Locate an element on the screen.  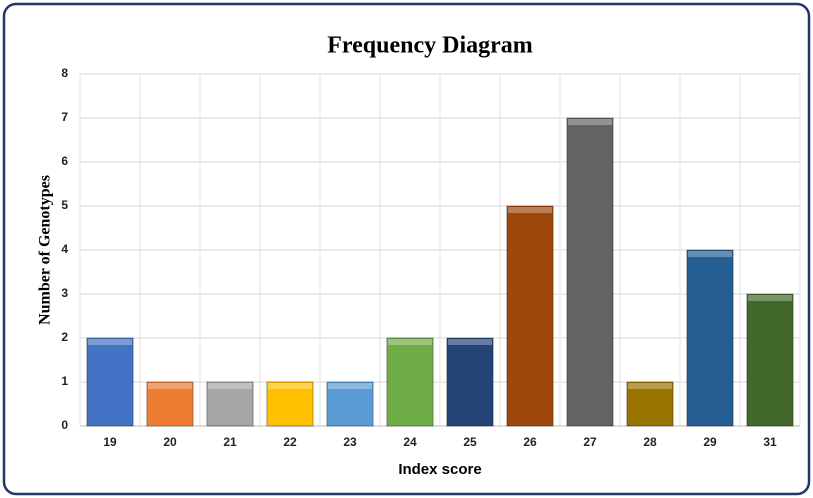
y-tick-label: 4 is located at coordinates (64, 249).